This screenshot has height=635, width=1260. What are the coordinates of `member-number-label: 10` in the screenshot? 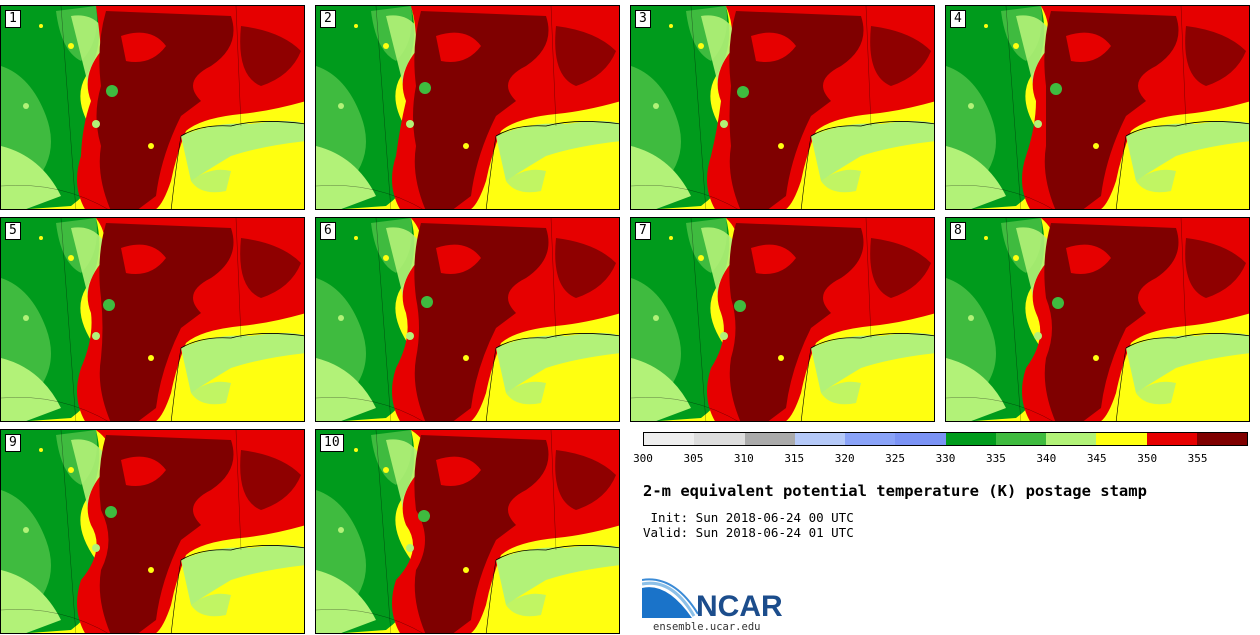 It's located at (332, 443).